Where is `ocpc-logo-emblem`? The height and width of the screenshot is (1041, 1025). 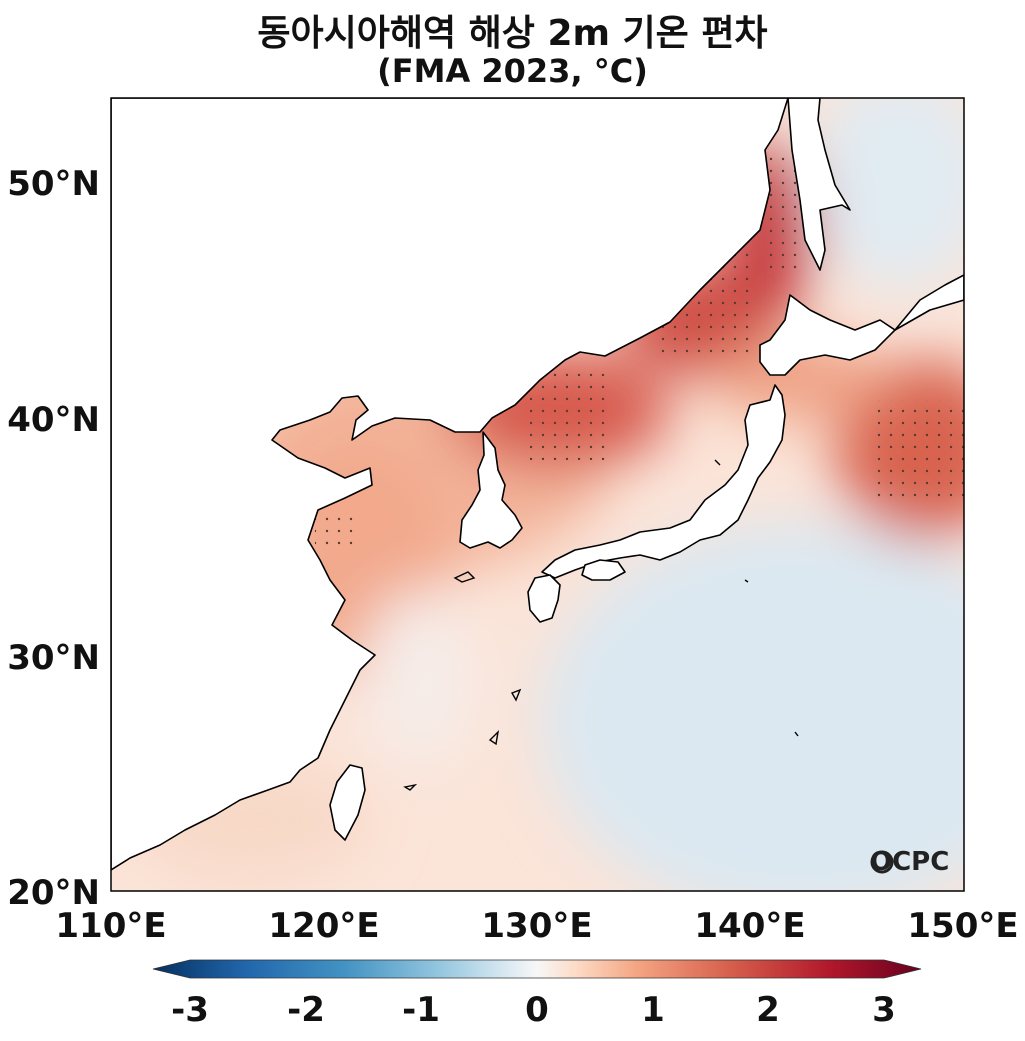
ocpc-logo-emblem is located at coordinates (882, 862).